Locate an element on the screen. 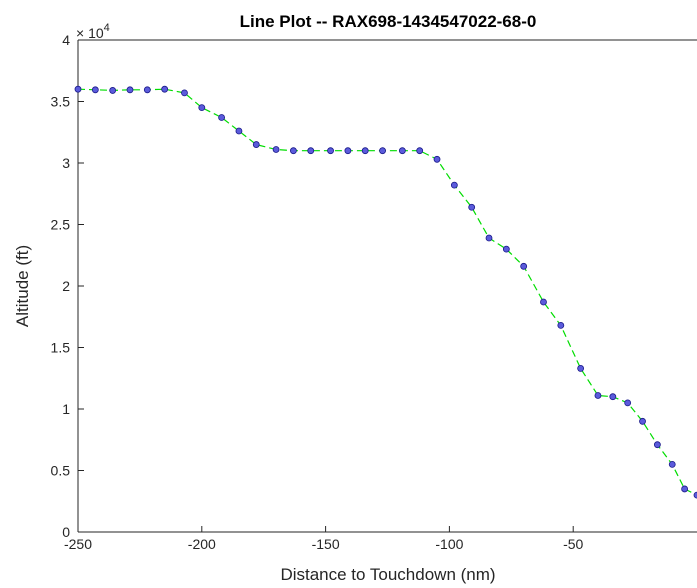  y-tick-label: 0 is located at coordinates (66, 532).